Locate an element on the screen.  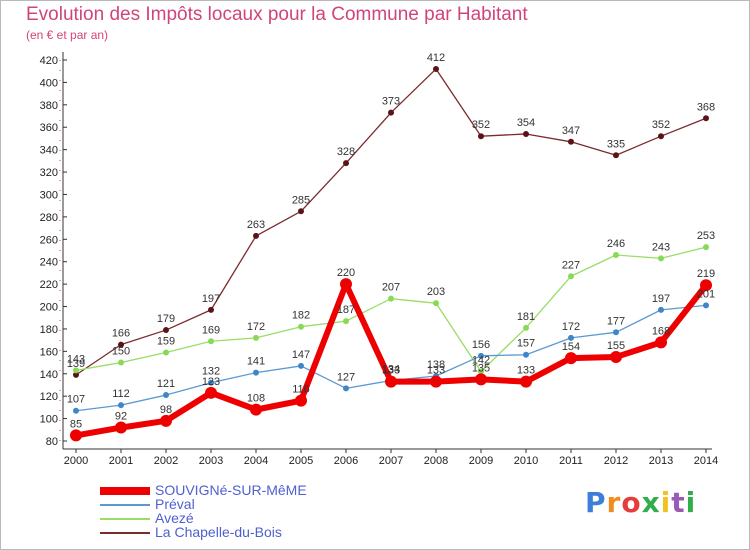
data-label: 107 is located at coordinates (76, 400).